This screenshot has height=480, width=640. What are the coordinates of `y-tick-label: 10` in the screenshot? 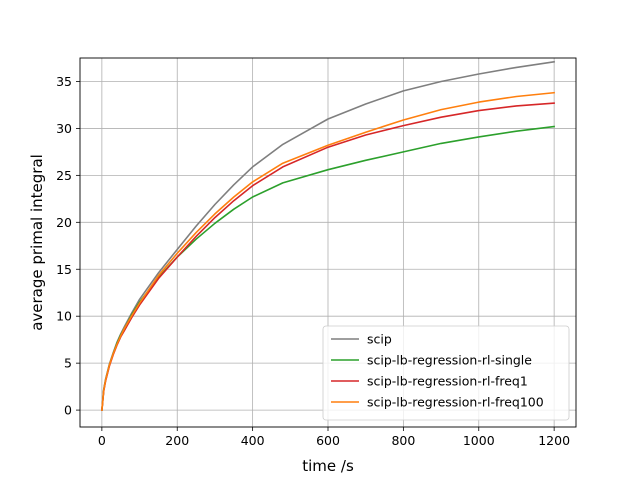 It's located at (64, 316).